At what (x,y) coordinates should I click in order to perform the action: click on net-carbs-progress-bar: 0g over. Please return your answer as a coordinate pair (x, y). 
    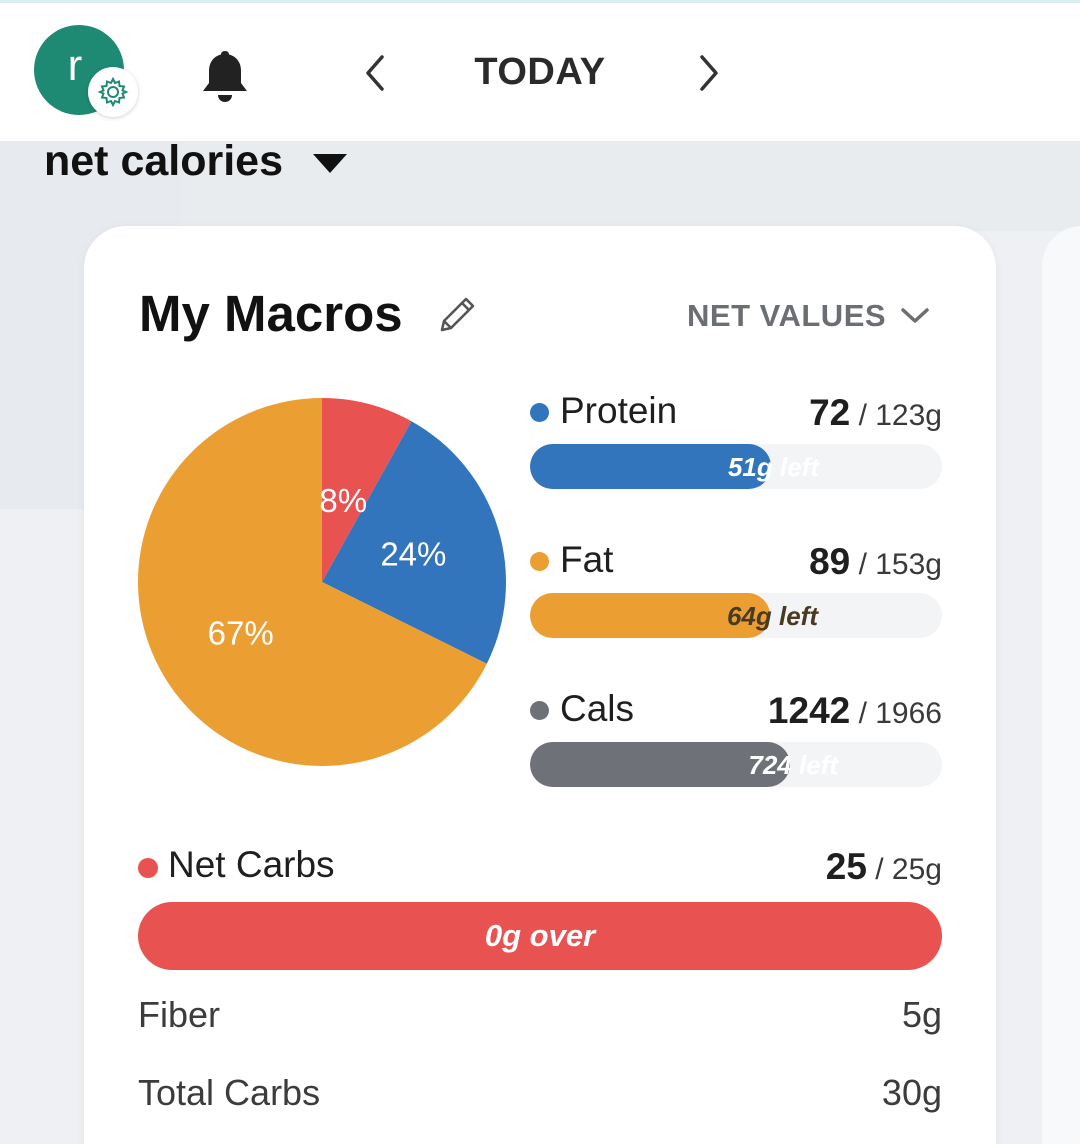
    Looking at the image, I should click on (540, 936).